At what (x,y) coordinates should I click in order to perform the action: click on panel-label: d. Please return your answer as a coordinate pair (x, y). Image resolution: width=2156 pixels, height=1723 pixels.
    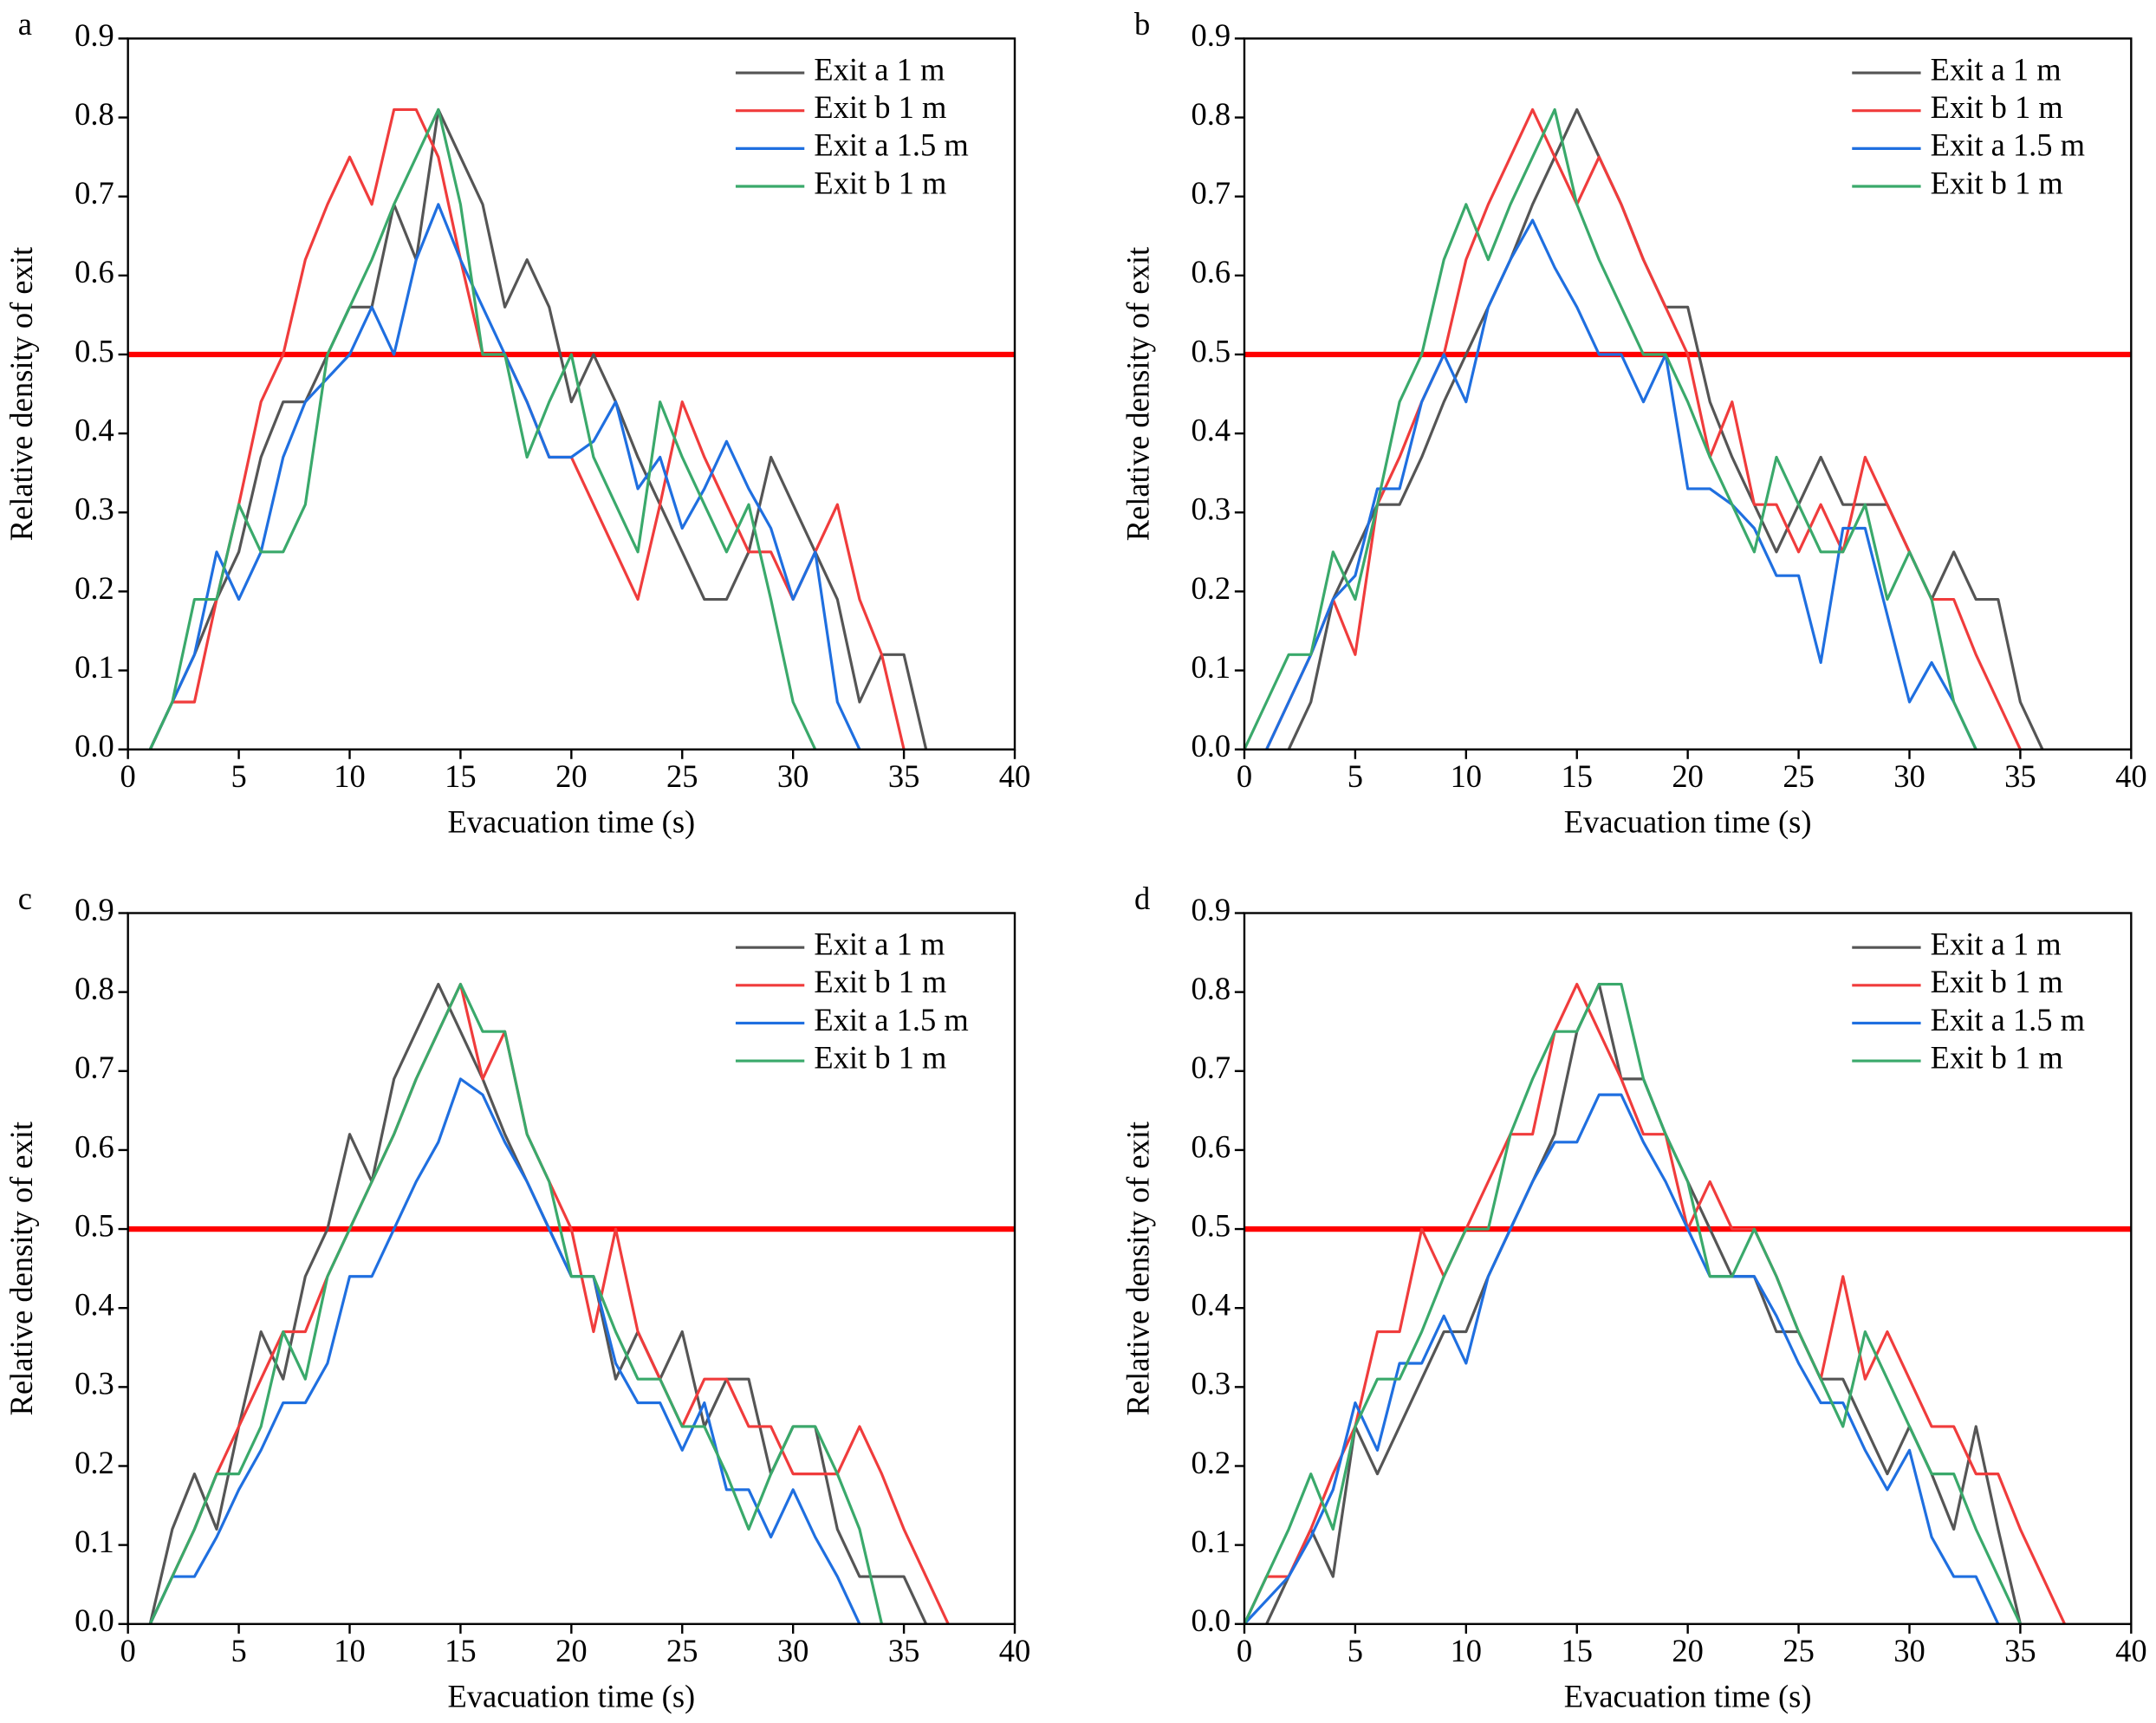
    Looking at the image, I should click on (1142, 898).